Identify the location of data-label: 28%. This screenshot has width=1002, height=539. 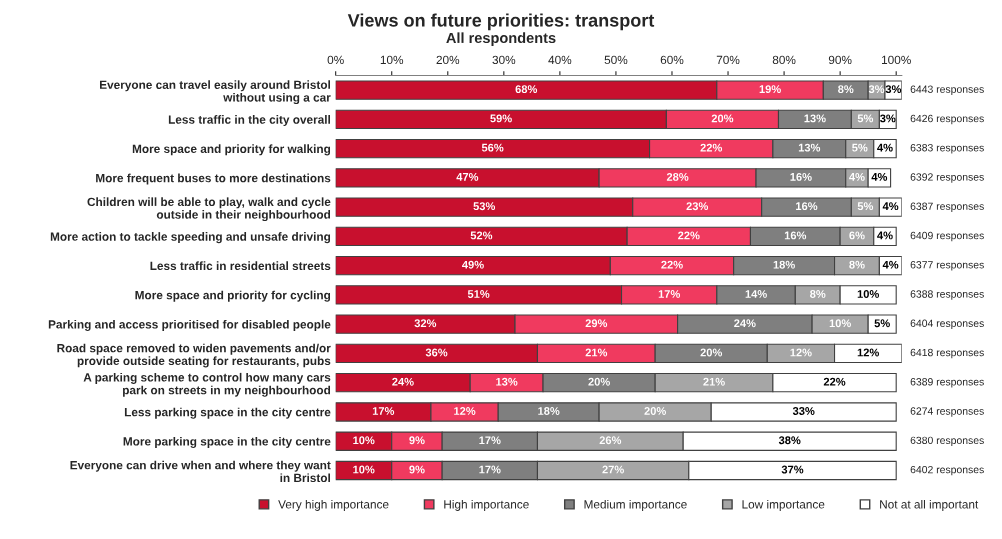
(677, 176).